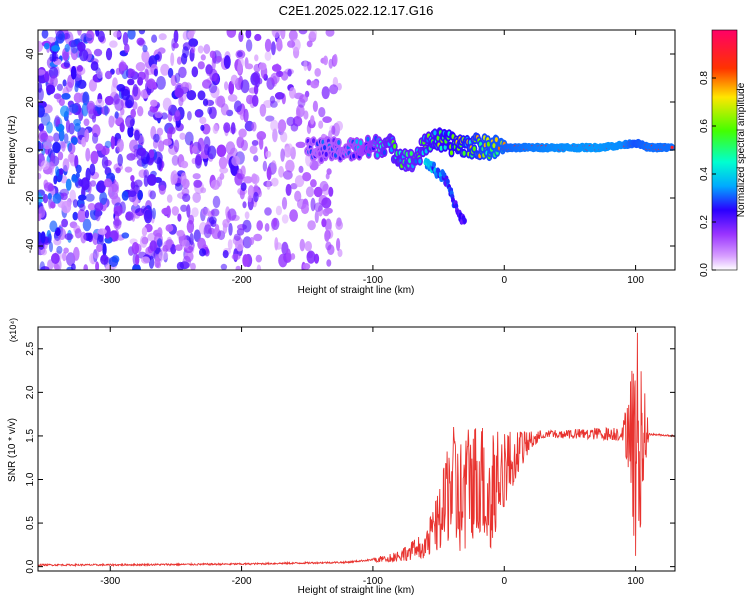 This screenshot has height=600, width=750. Describe the element at coordinates (242, 280) in the screenshot. I see `top-x-tick-label: -200` at that location.